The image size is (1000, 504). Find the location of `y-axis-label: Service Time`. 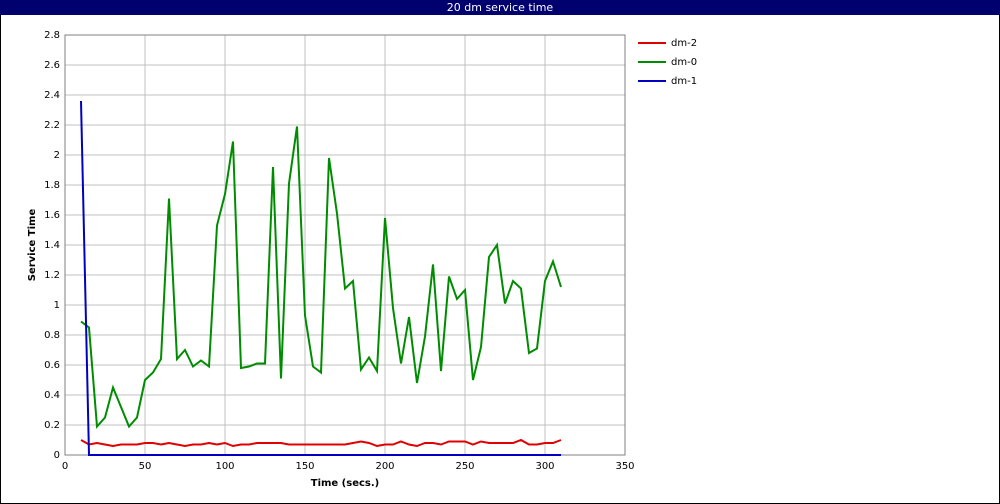

y-axis-label: Service Time is located at coordinates (32, 245).